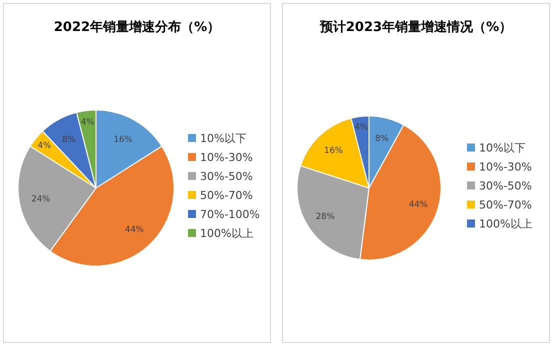 This screenshot has height=349, width=554. What do you see at coordinates (230, 214) in the screenshot?
I see `legend-label: 70%-100%` at bounding box center [230, 214].